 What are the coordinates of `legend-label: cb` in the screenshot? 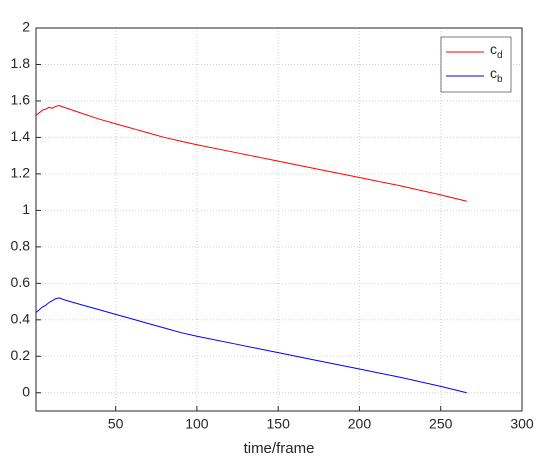 It's located at (496, 75).